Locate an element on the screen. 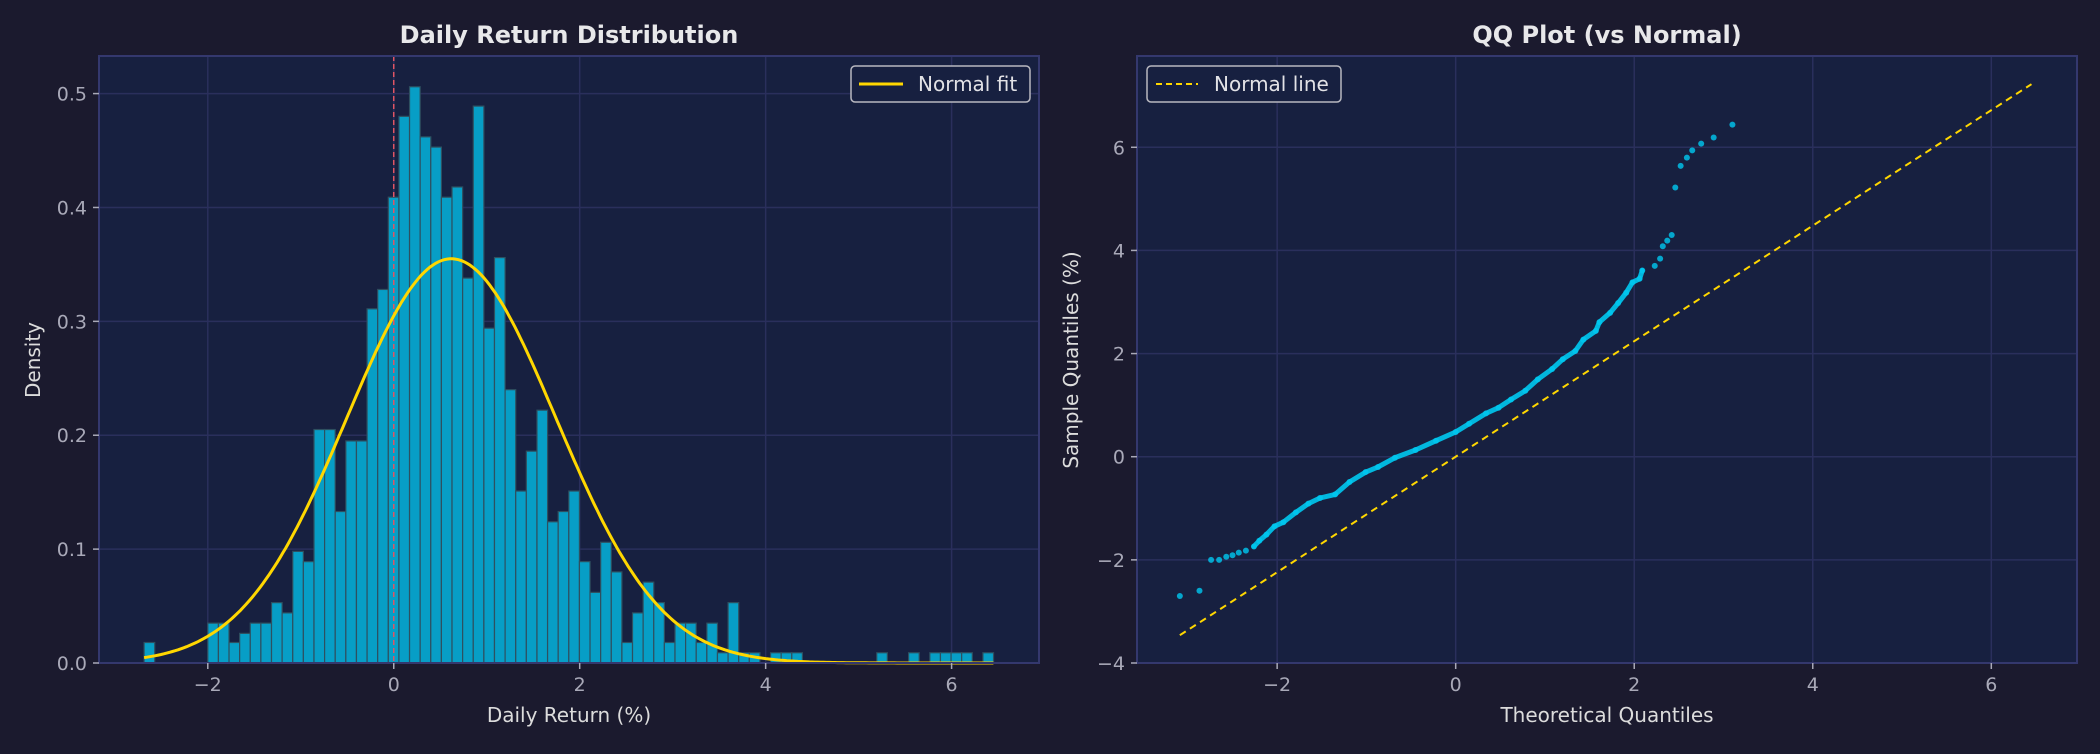 The image size is (2100, 754). y-tick-label: 0 is located at coordinates (1119, 458).